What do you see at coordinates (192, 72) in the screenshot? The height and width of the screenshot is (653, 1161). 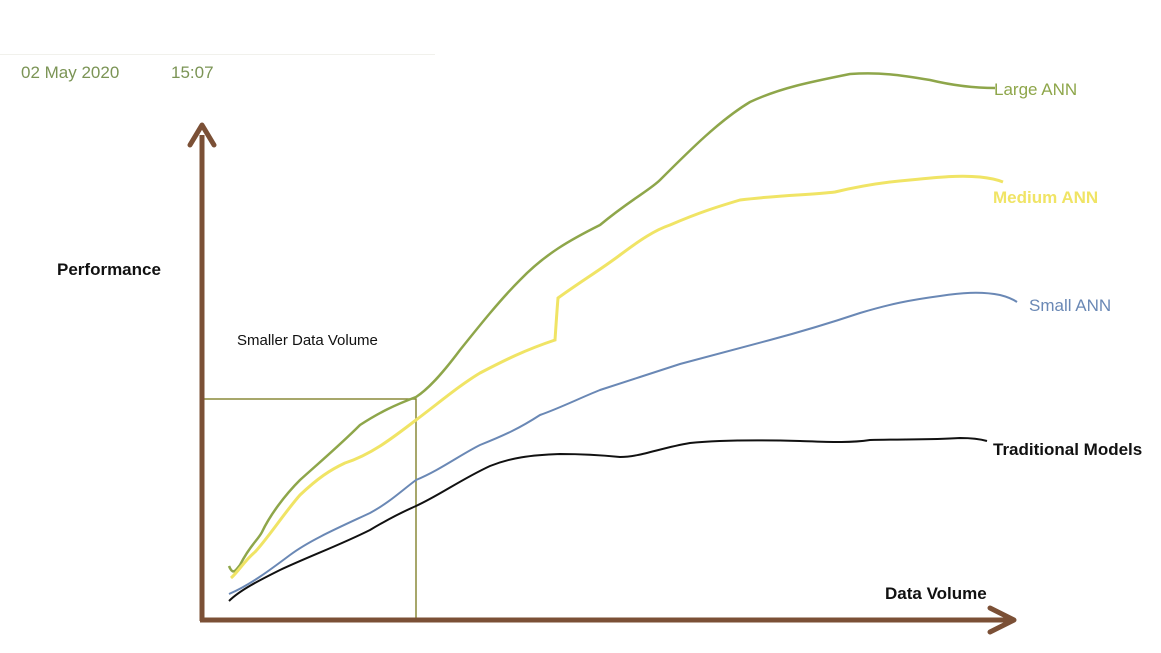 I see `time-label: 15:07` at bounding box center [192, 72].